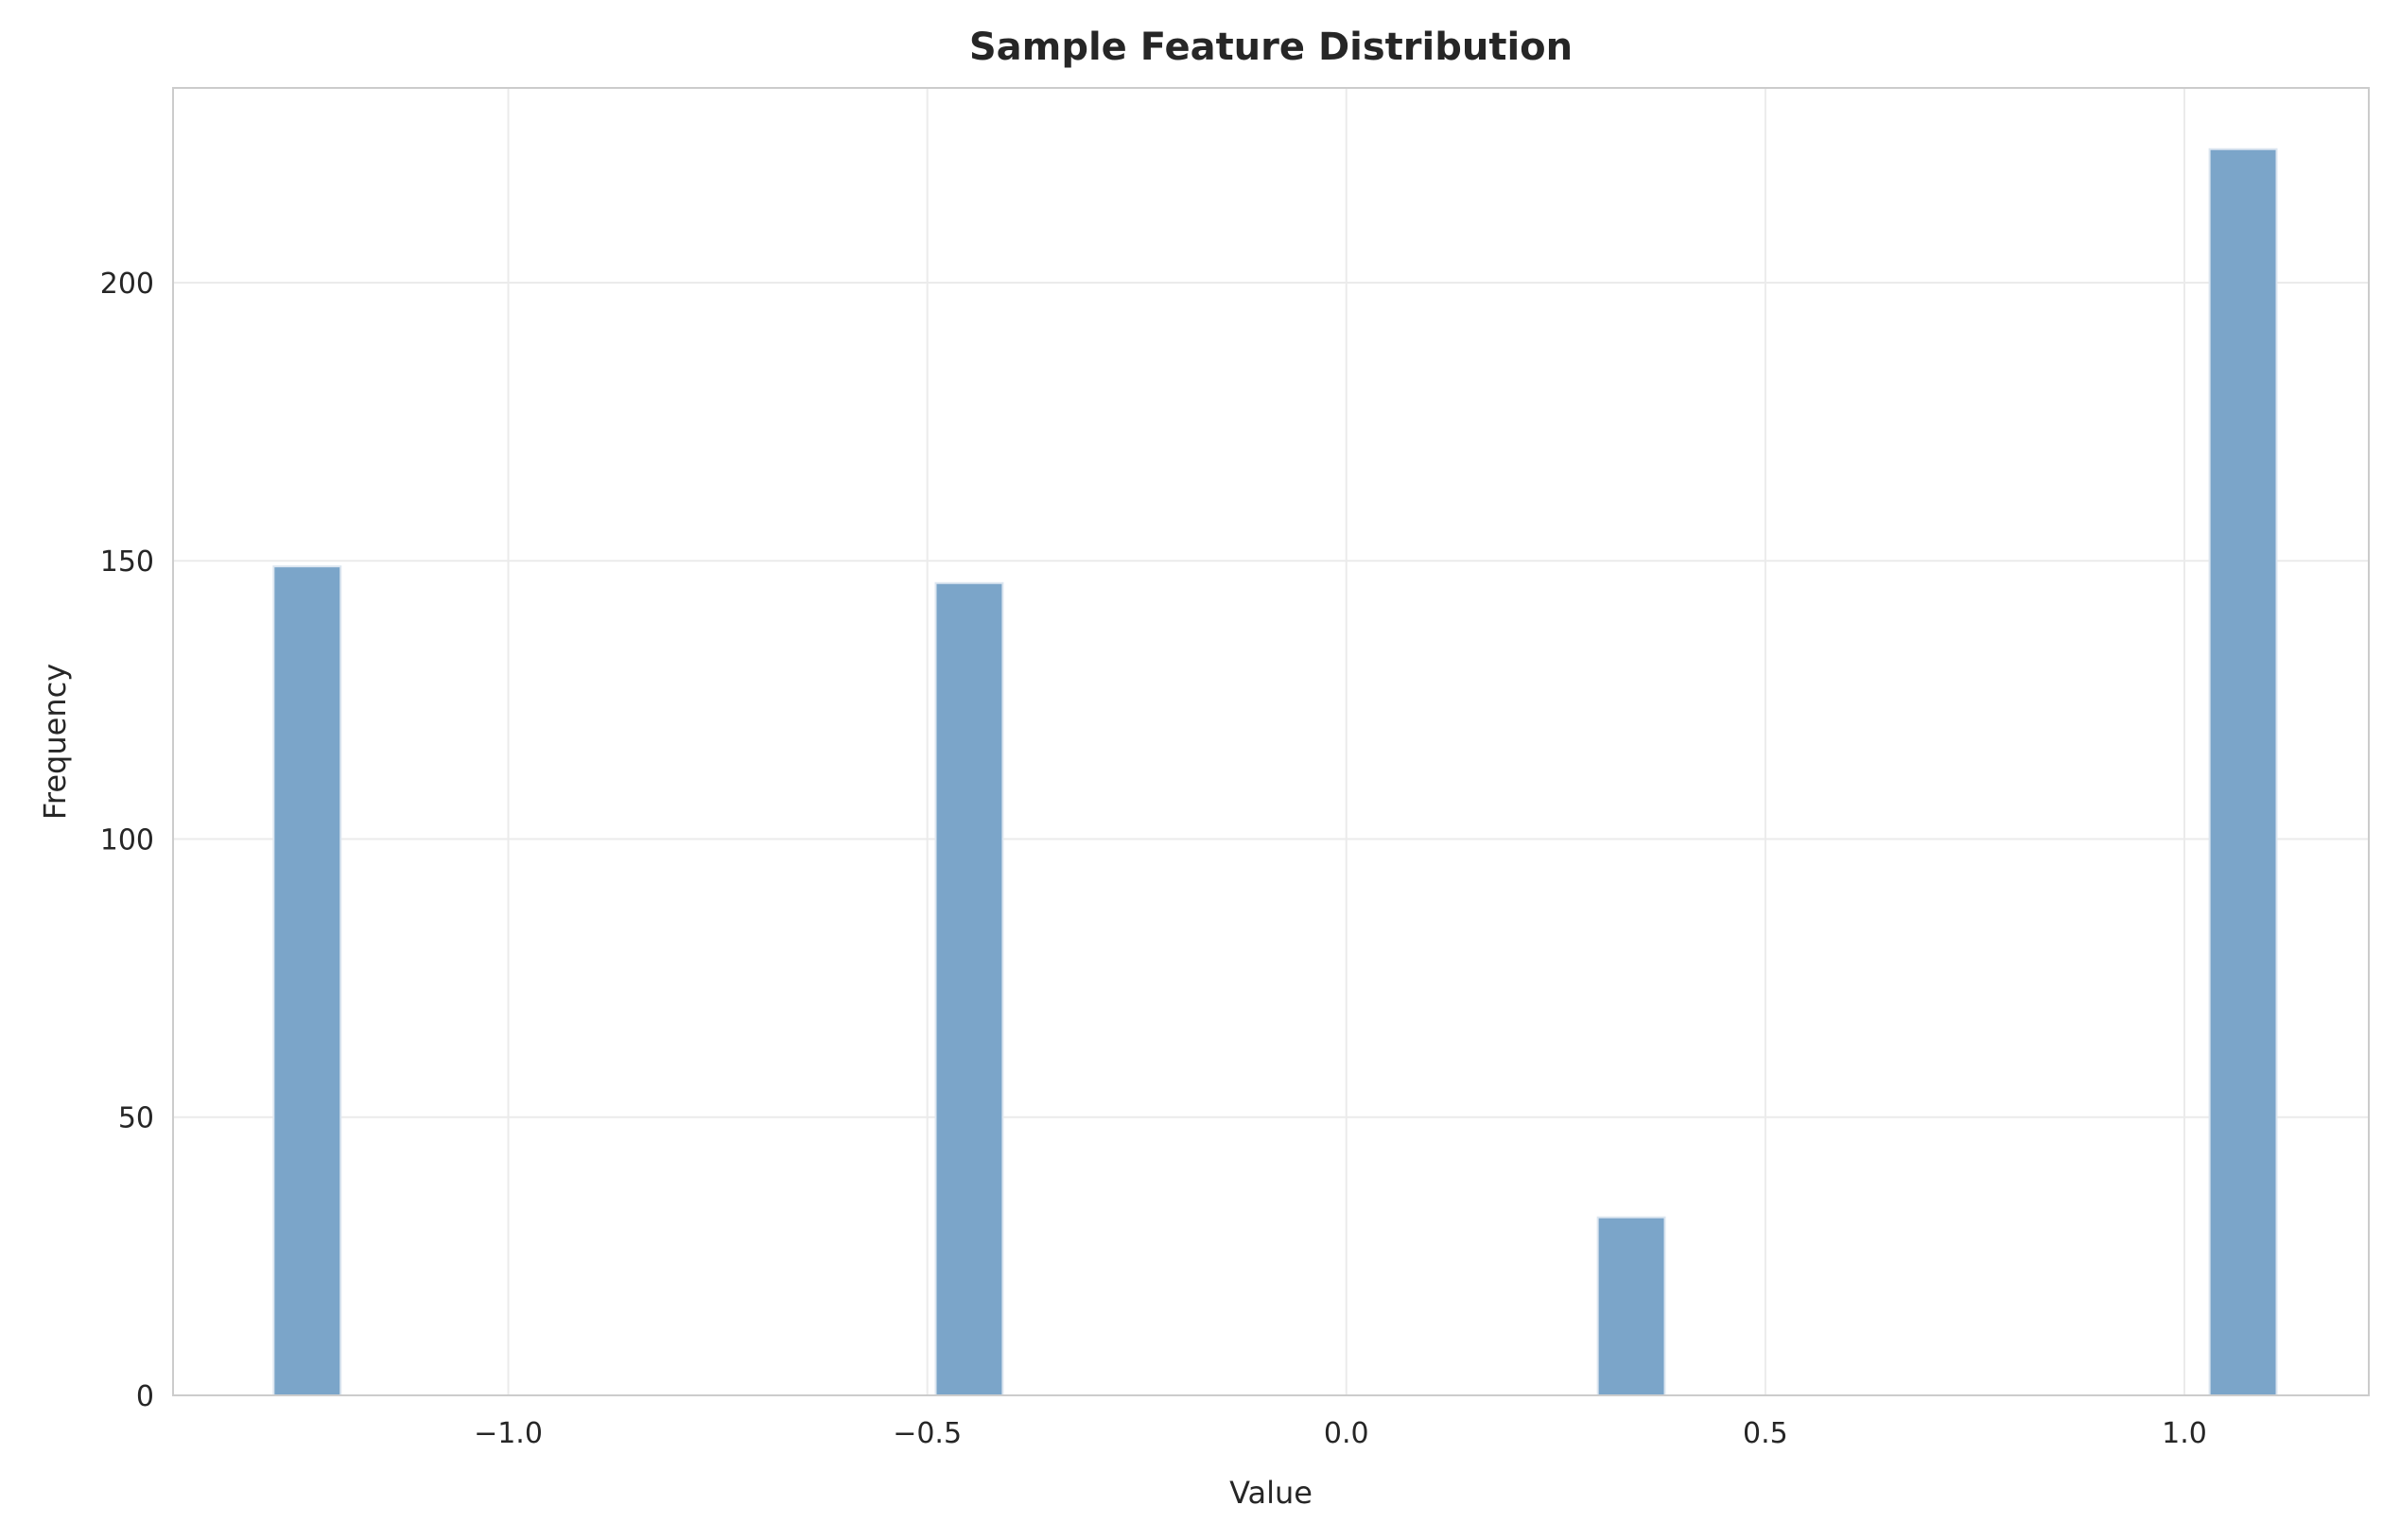 The image size is (2400, 1540). I want to click on y-tick-labels: 0 50 100 150 200, so click(127, 840).